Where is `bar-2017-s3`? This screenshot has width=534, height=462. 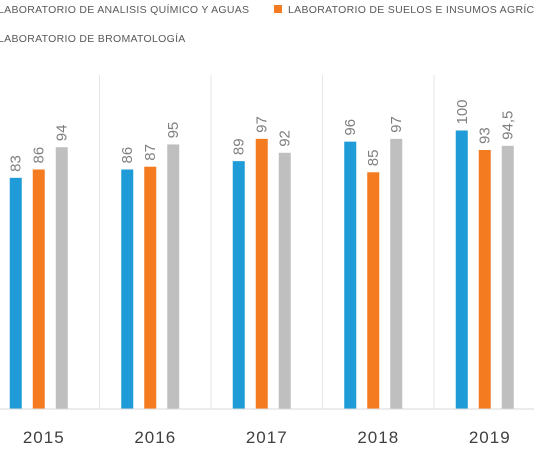
bar-2017-s3 is located at coordinates (284, 280).